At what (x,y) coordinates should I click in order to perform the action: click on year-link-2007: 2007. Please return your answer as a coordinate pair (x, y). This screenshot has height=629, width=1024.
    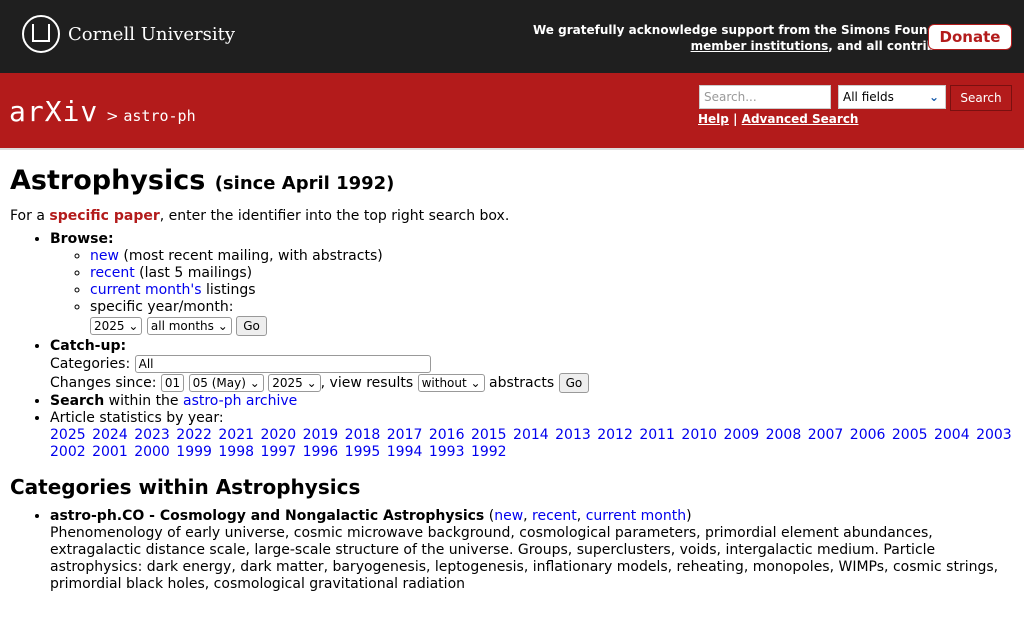
    Looking at the image, I should click on (825, 435).